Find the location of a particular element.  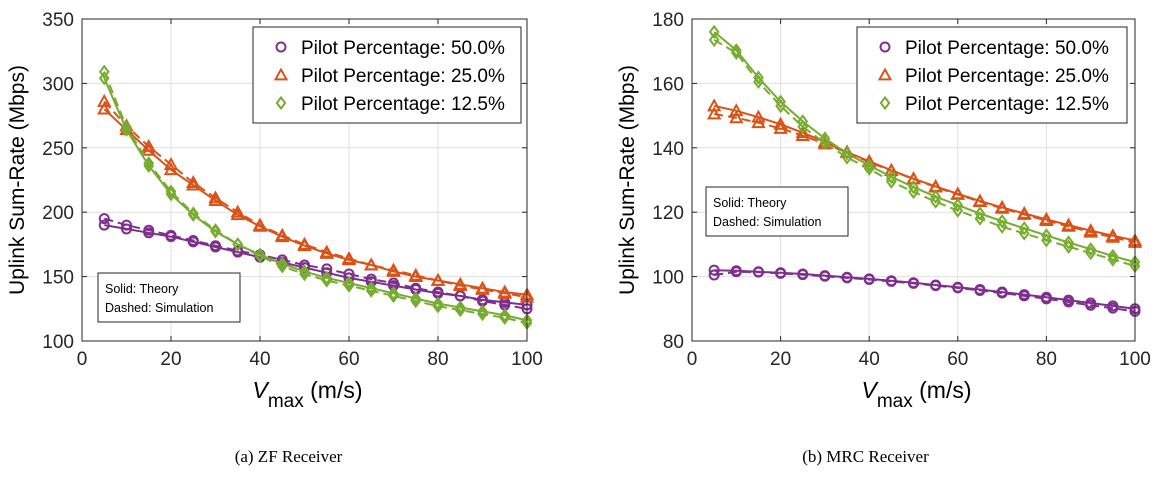

y-tick-label: 300 is located at coordinates (58, 84).